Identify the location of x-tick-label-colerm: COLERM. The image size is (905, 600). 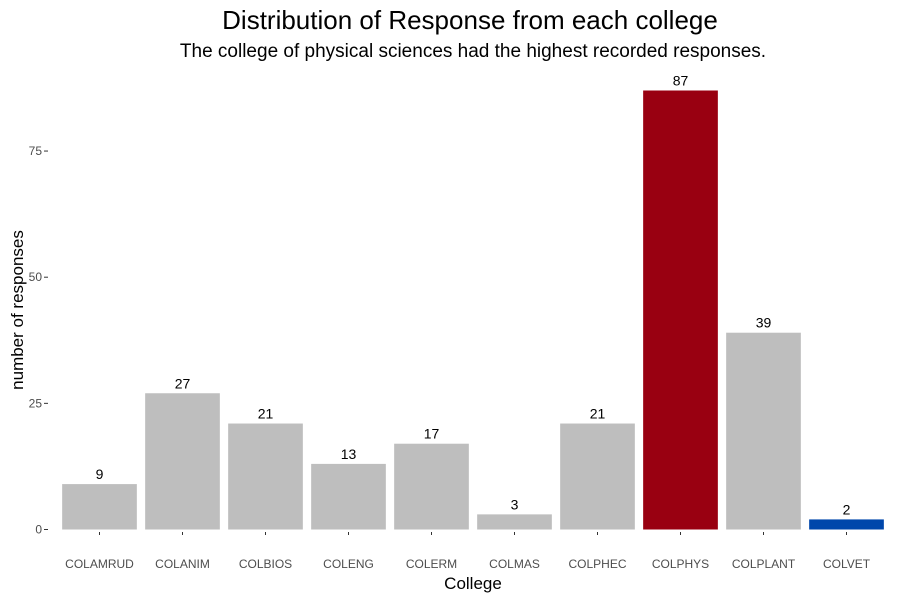
(431, 564).